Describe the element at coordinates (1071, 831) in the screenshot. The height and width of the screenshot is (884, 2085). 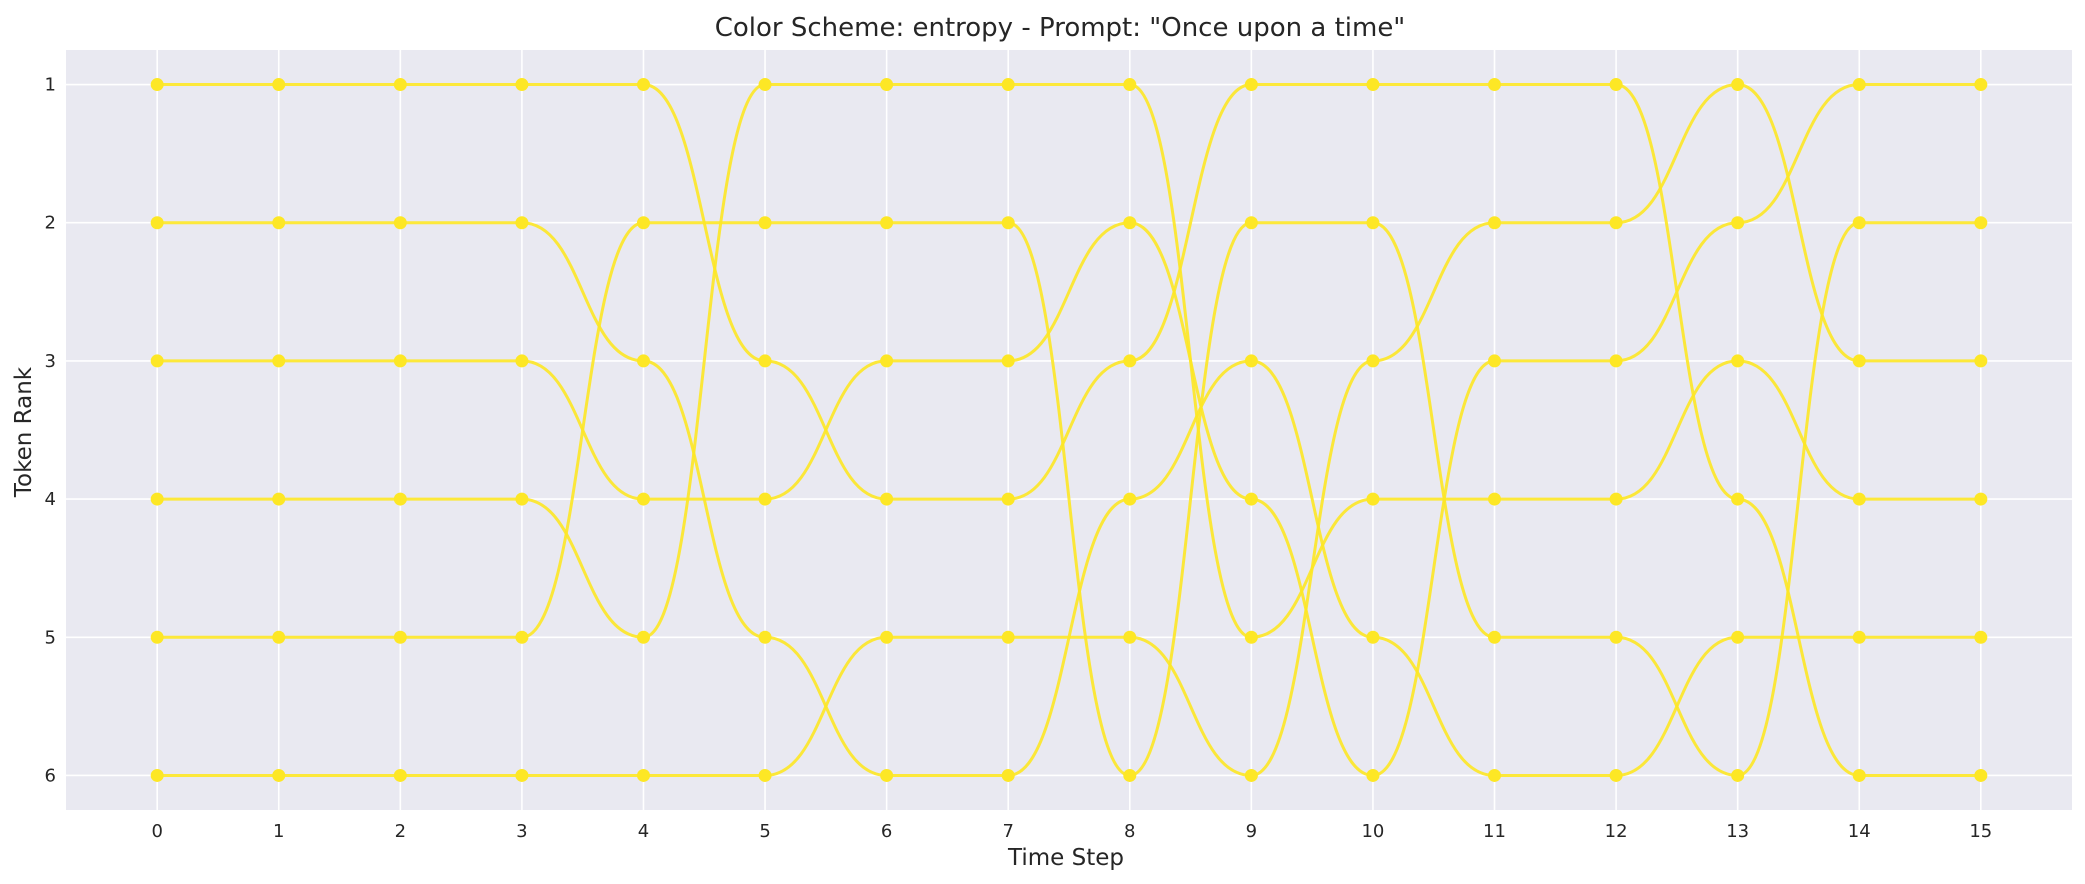
I see `x-axis-ticks: 0 1 2 3 4 5 6 7 8 9 10 11 12 13 14 15` at that location.